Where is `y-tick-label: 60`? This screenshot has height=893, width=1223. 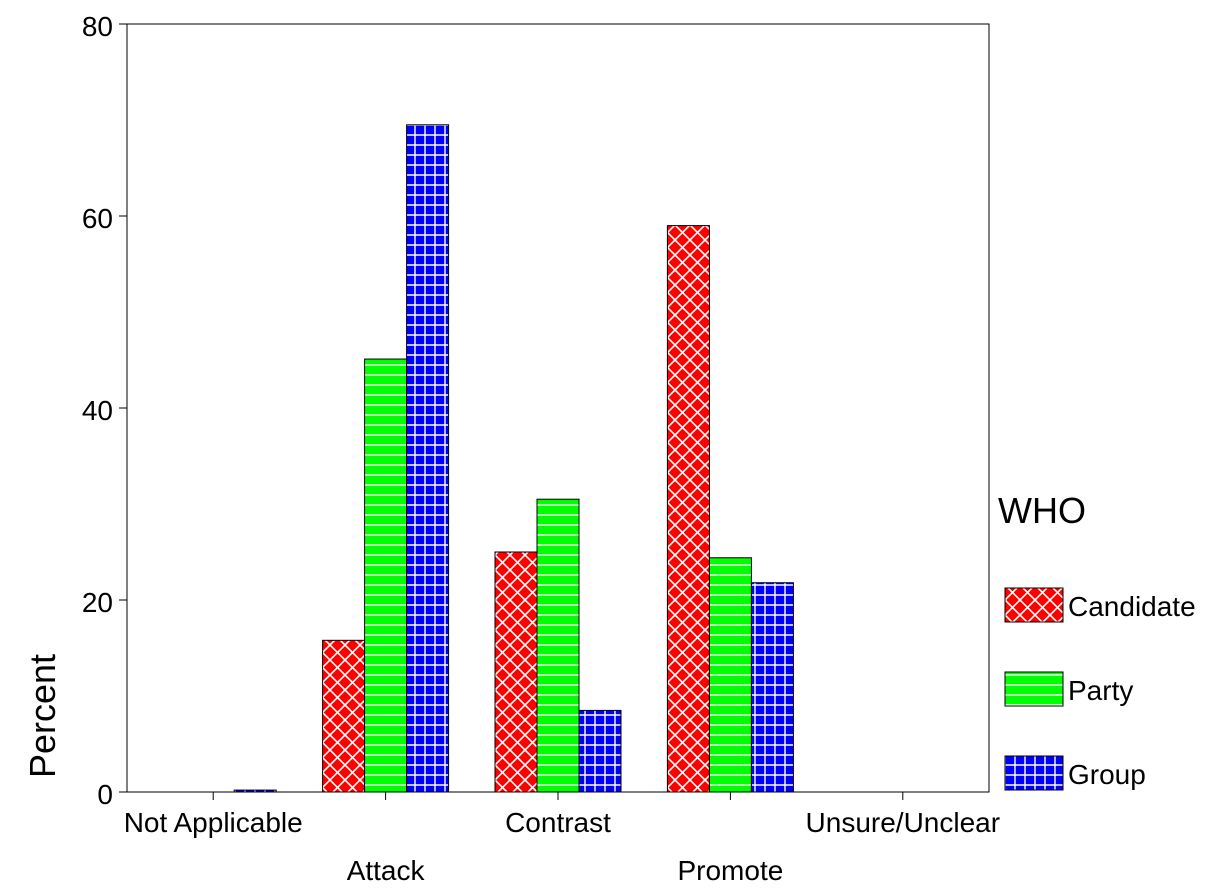 y-tick-label: 60 is located at coordinates (97, 218).